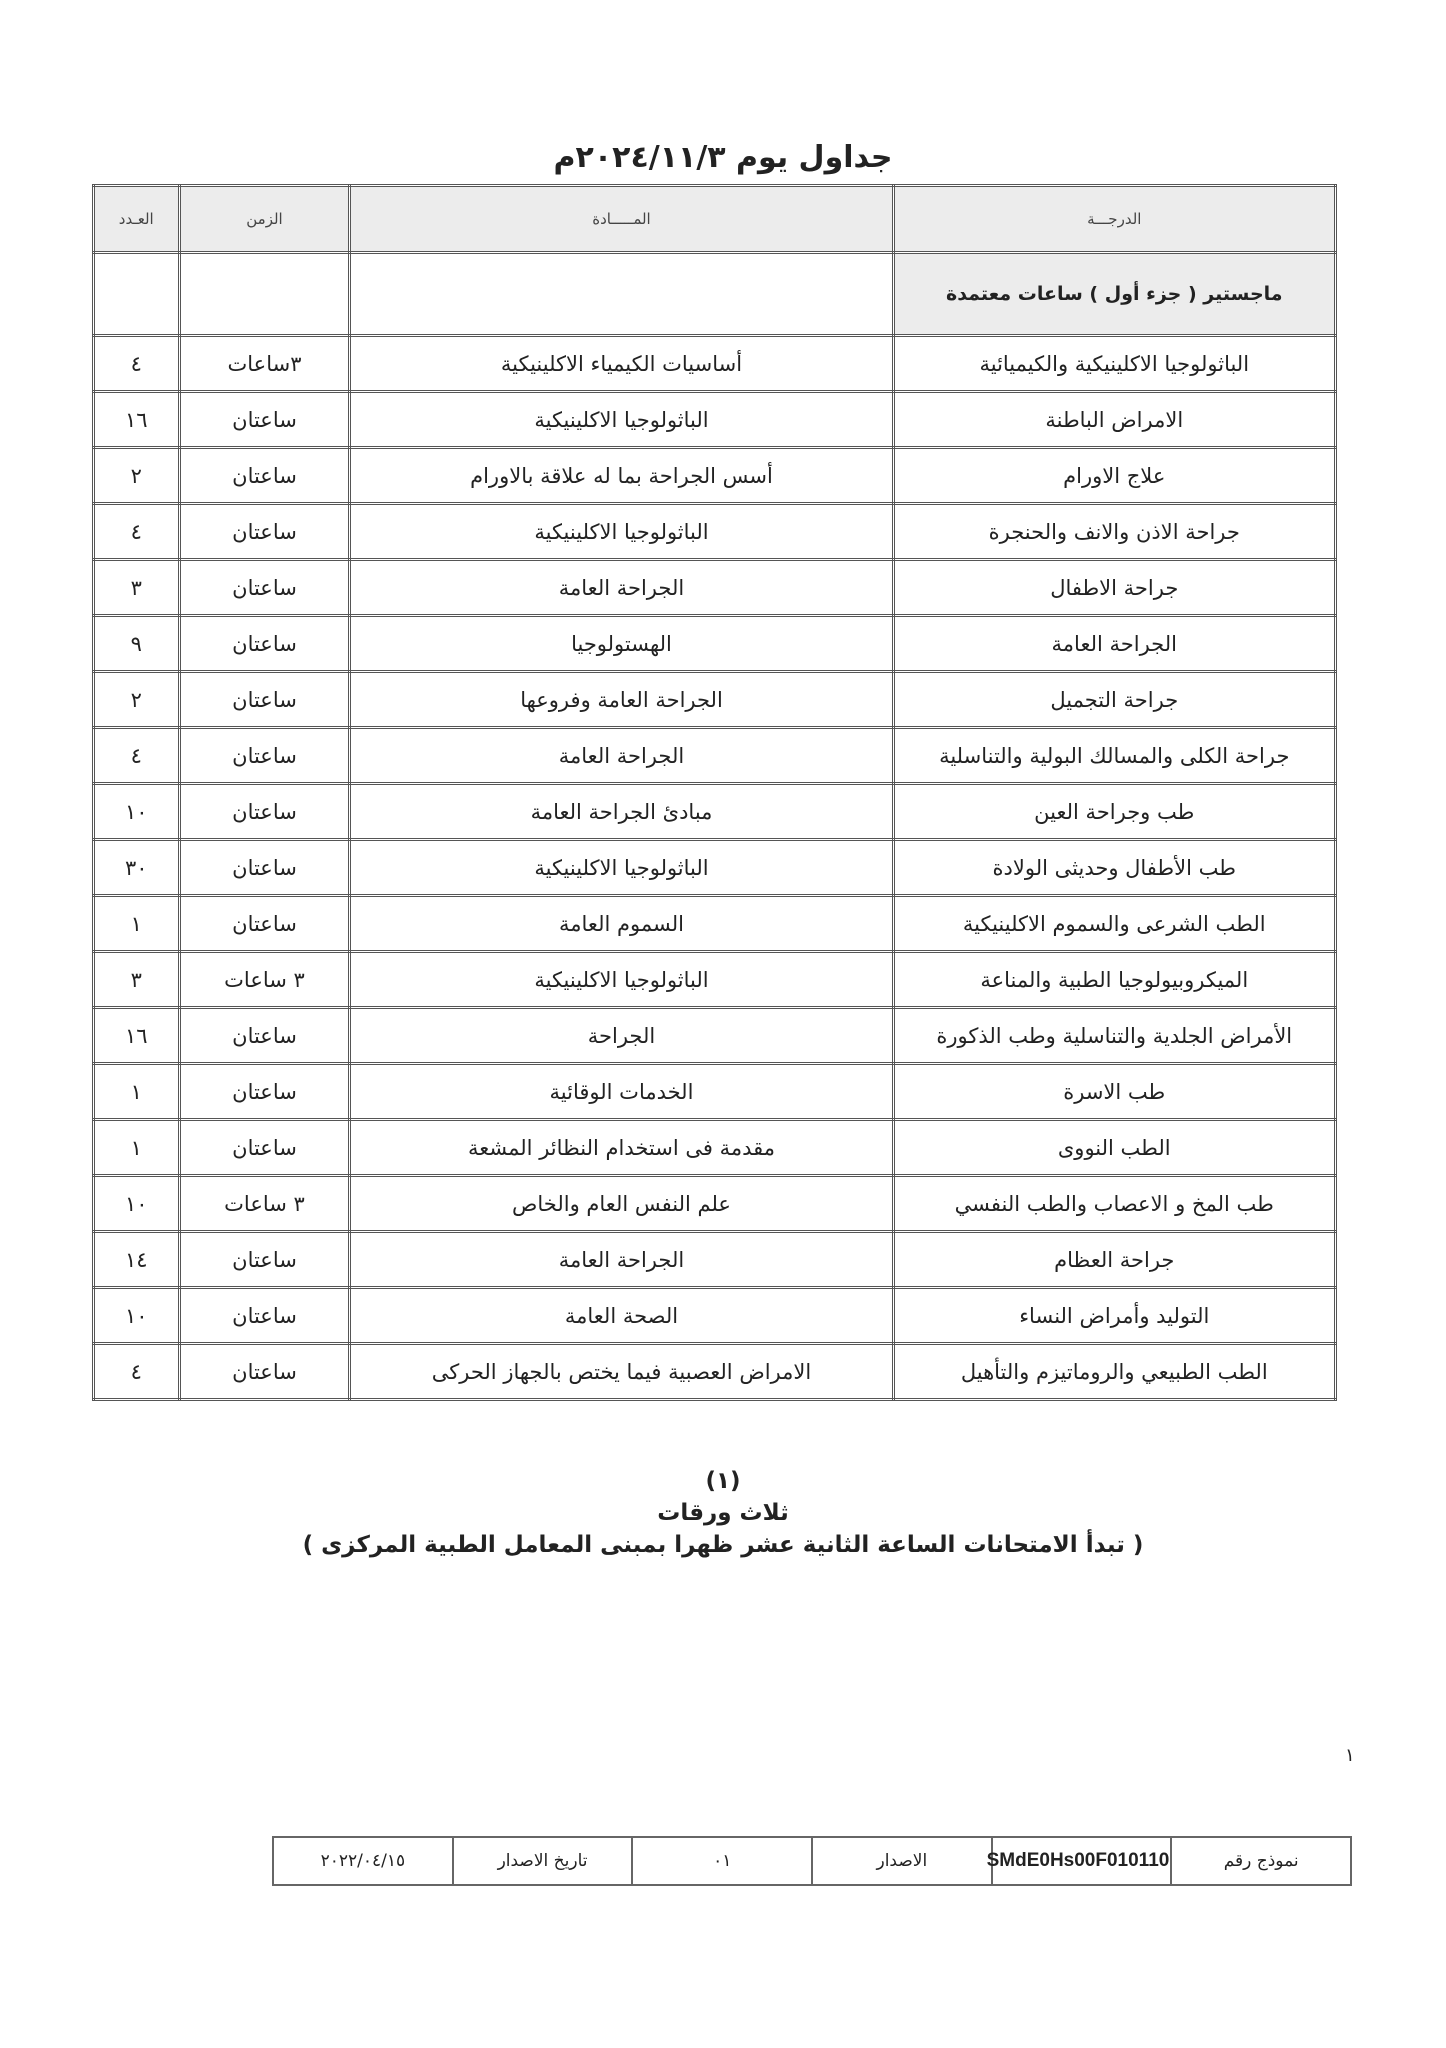 This screenshot has height=2048, width=1446. I want to click on cell-subject: أساسيات الكيمياء الاكلينيكية, so click(621, 363).